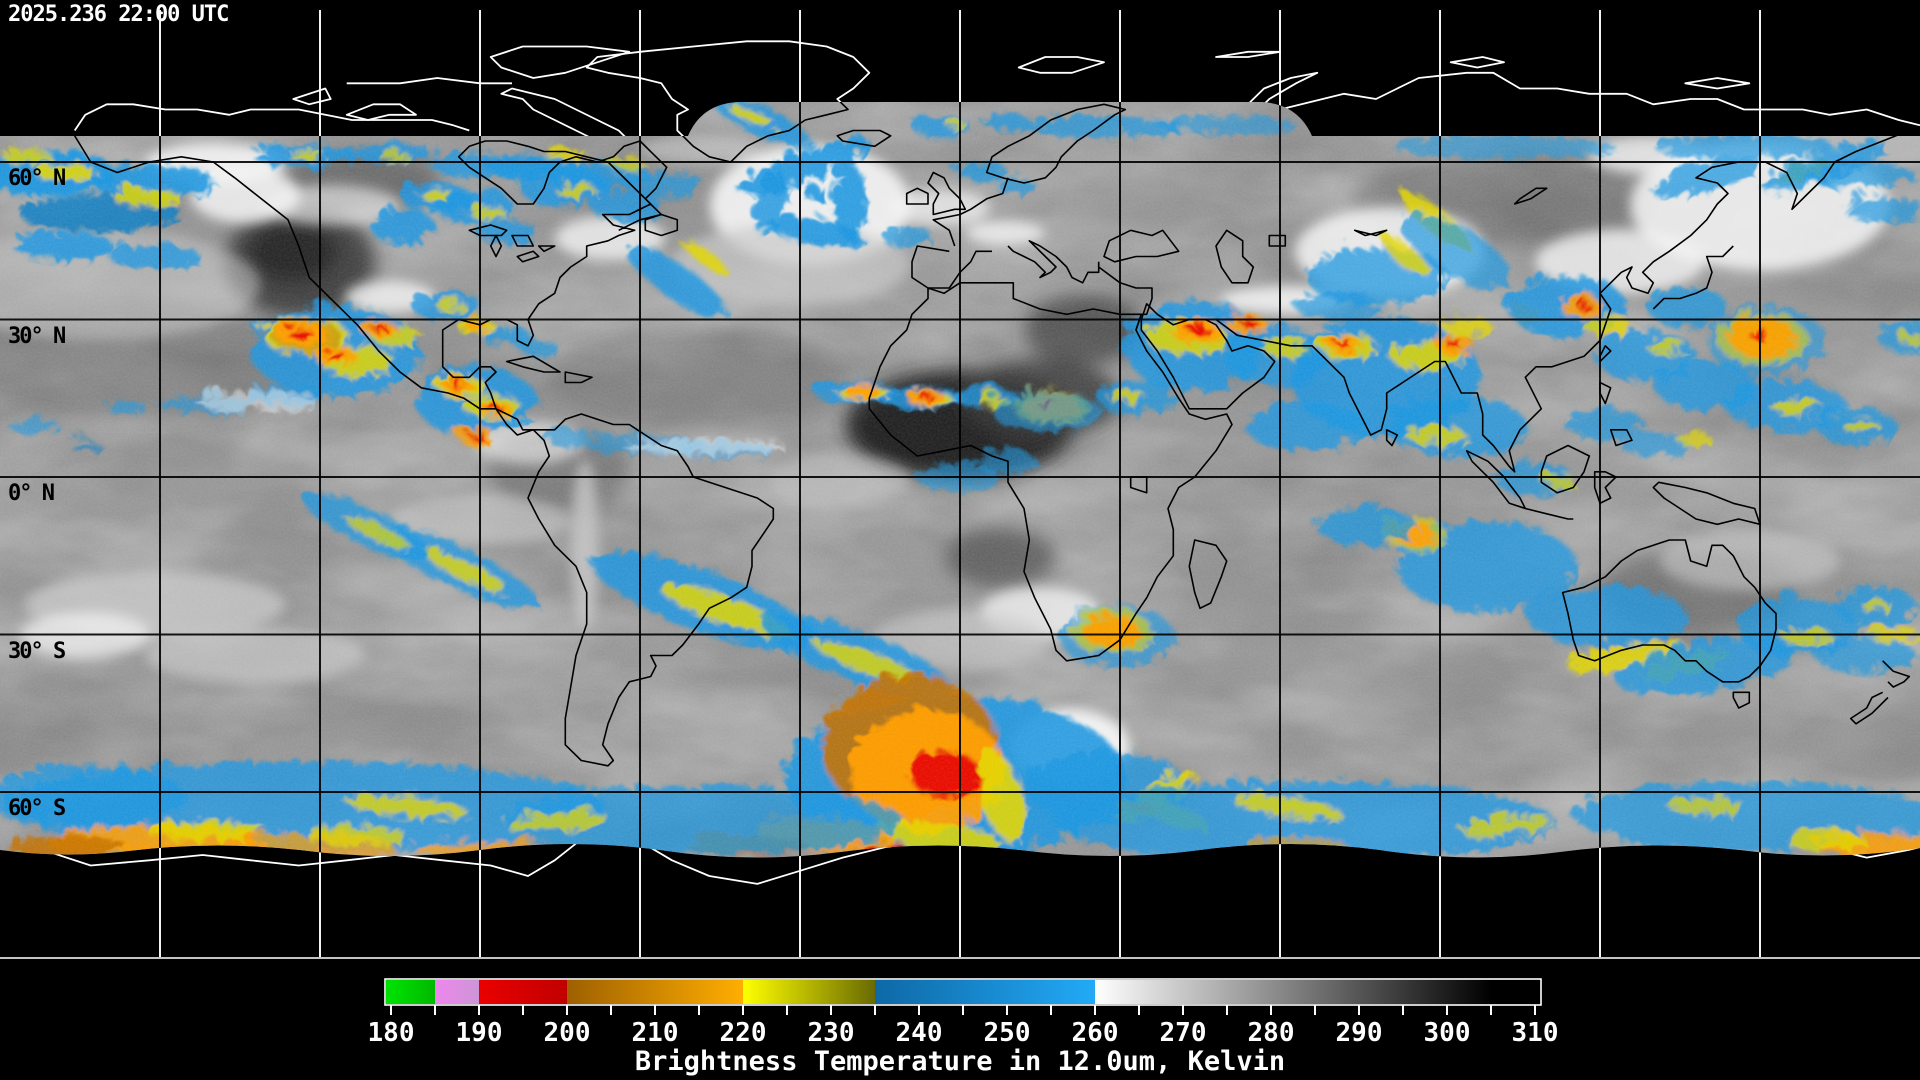 The image size is (1920, 1080). What do you see at coordinates (567, 1033) in the screenshot?
I see `colorbar-tick-label-200: 200` at bounding box center [567, 1033].